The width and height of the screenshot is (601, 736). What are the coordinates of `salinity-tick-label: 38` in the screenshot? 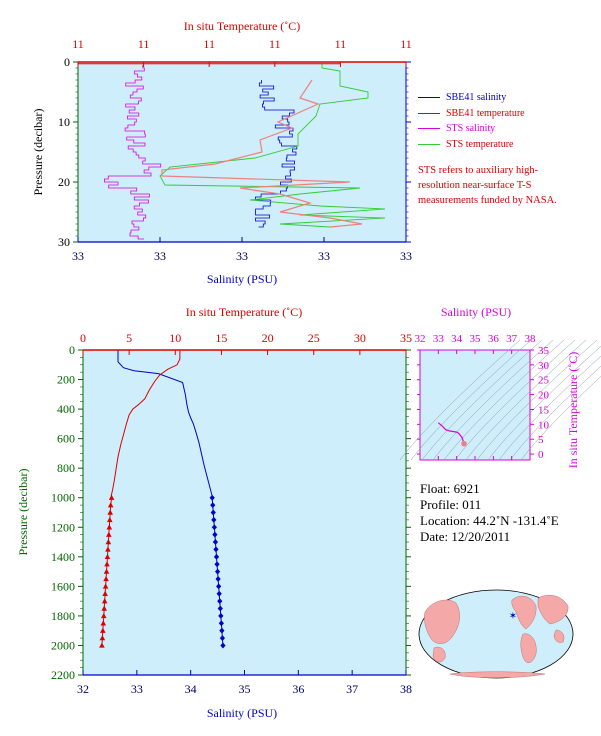 It's located at (406, 689).